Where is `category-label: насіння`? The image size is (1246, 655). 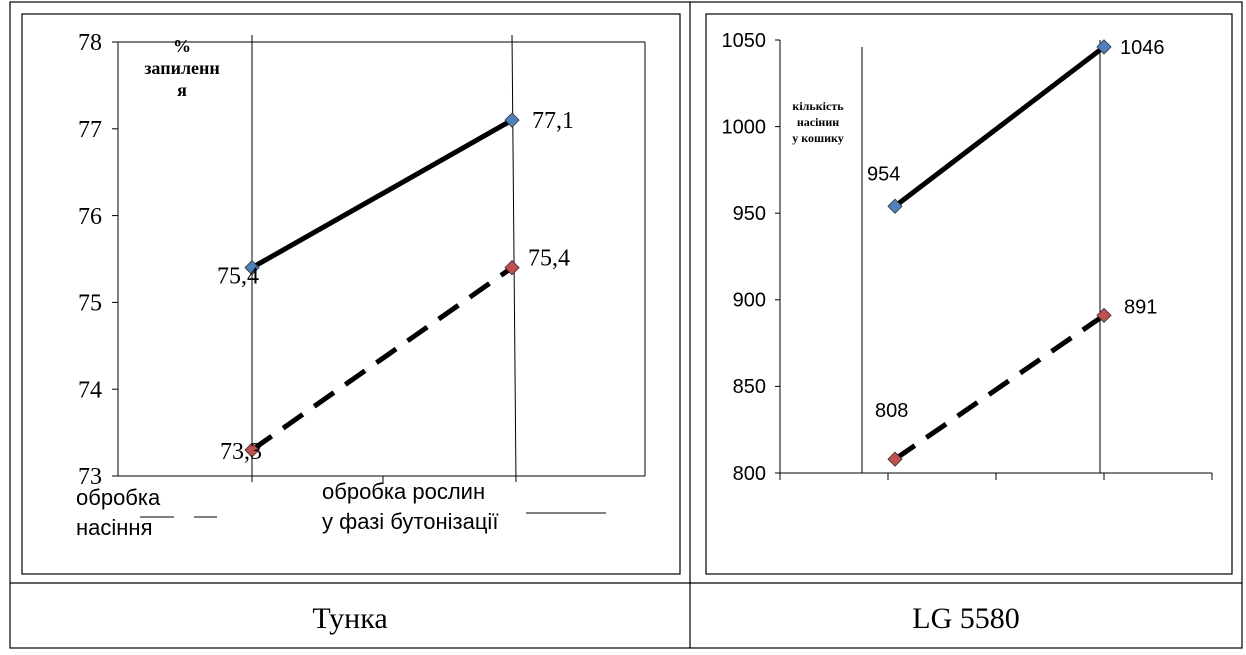
category-label: насіння is located at coordinates (114, 527).